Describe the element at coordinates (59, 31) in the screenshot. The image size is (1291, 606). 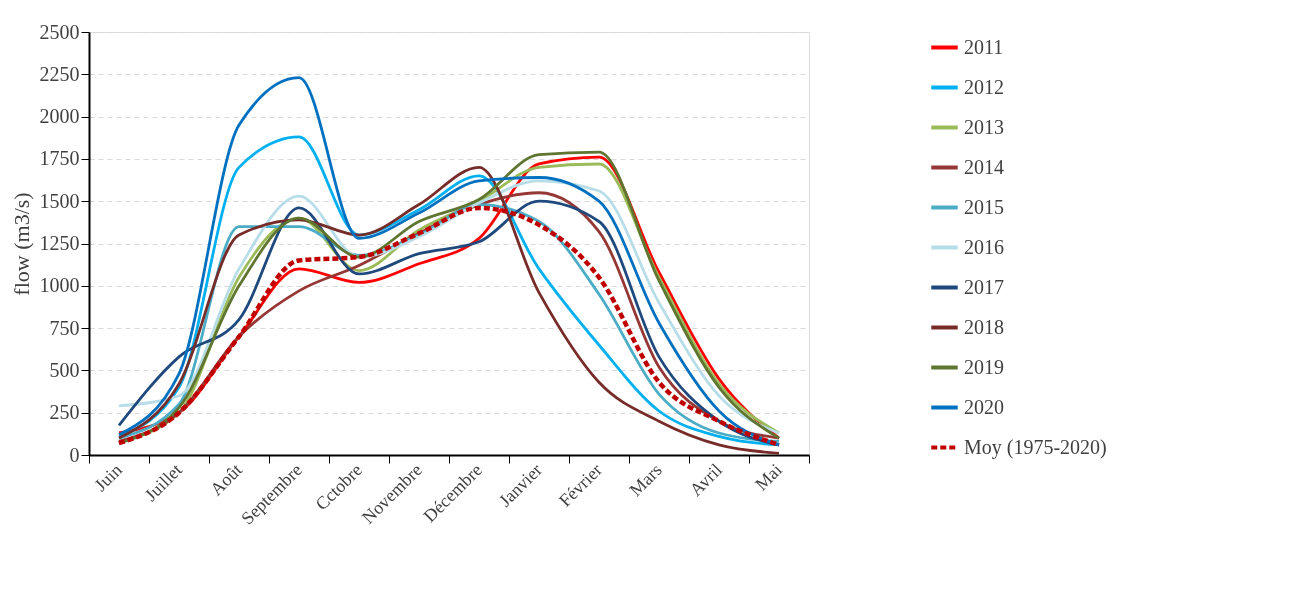
I see `y-tick-label: 2500` at that location.